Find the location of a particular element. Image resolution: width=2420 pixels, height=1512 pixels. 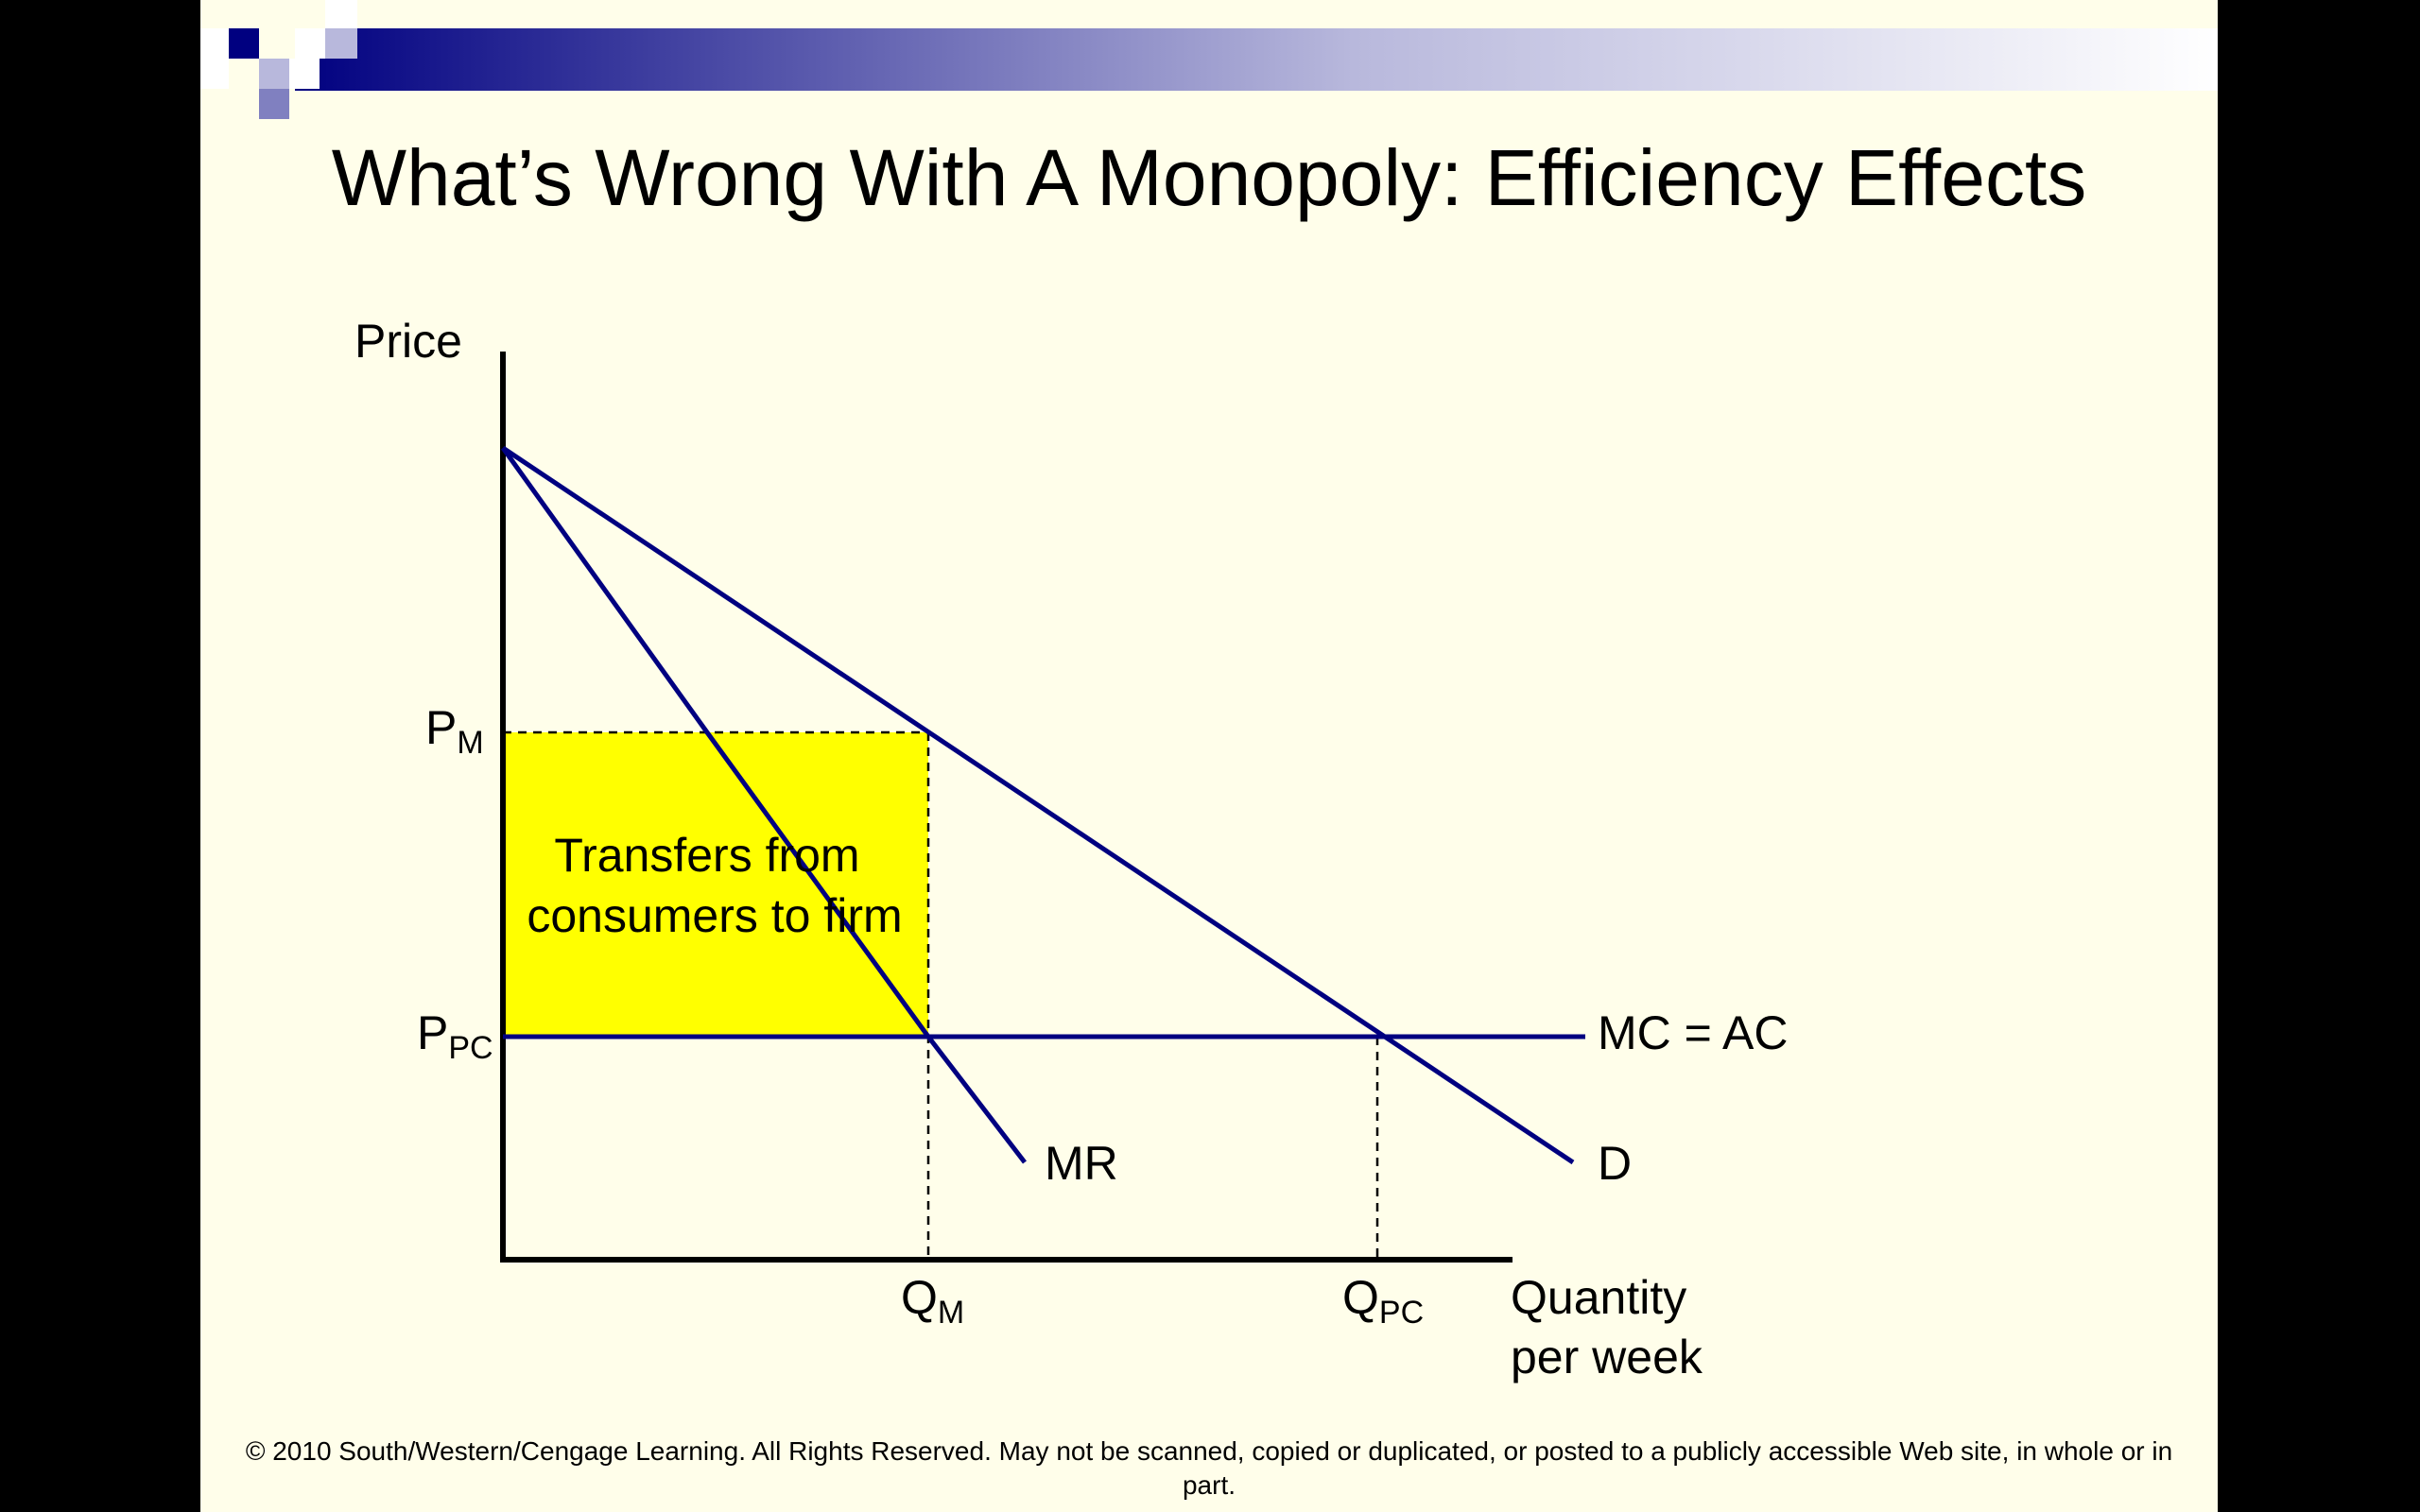

qm-label: QM is located at coordinates (932, 1301).